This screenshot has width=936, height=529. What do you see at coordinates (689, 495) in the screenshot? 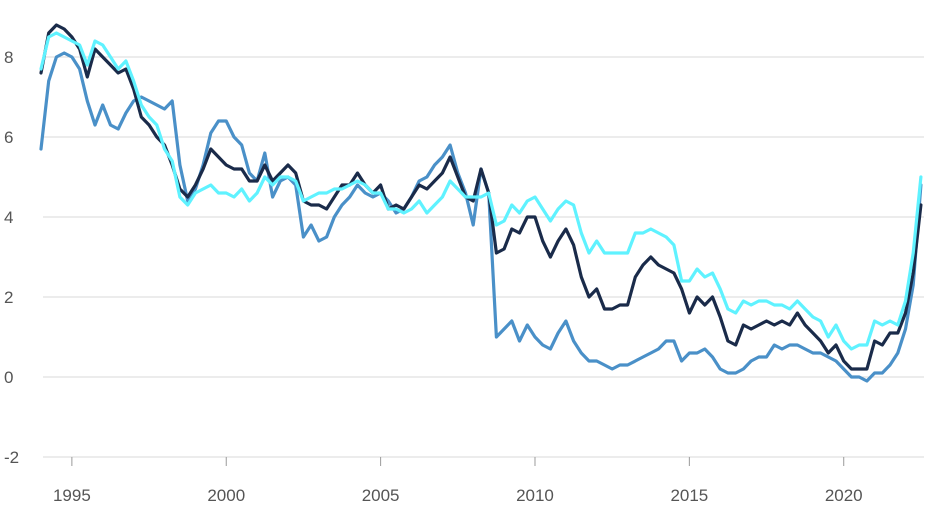
I see `x-tick-label: 2015` at bounding box center [689, 495].